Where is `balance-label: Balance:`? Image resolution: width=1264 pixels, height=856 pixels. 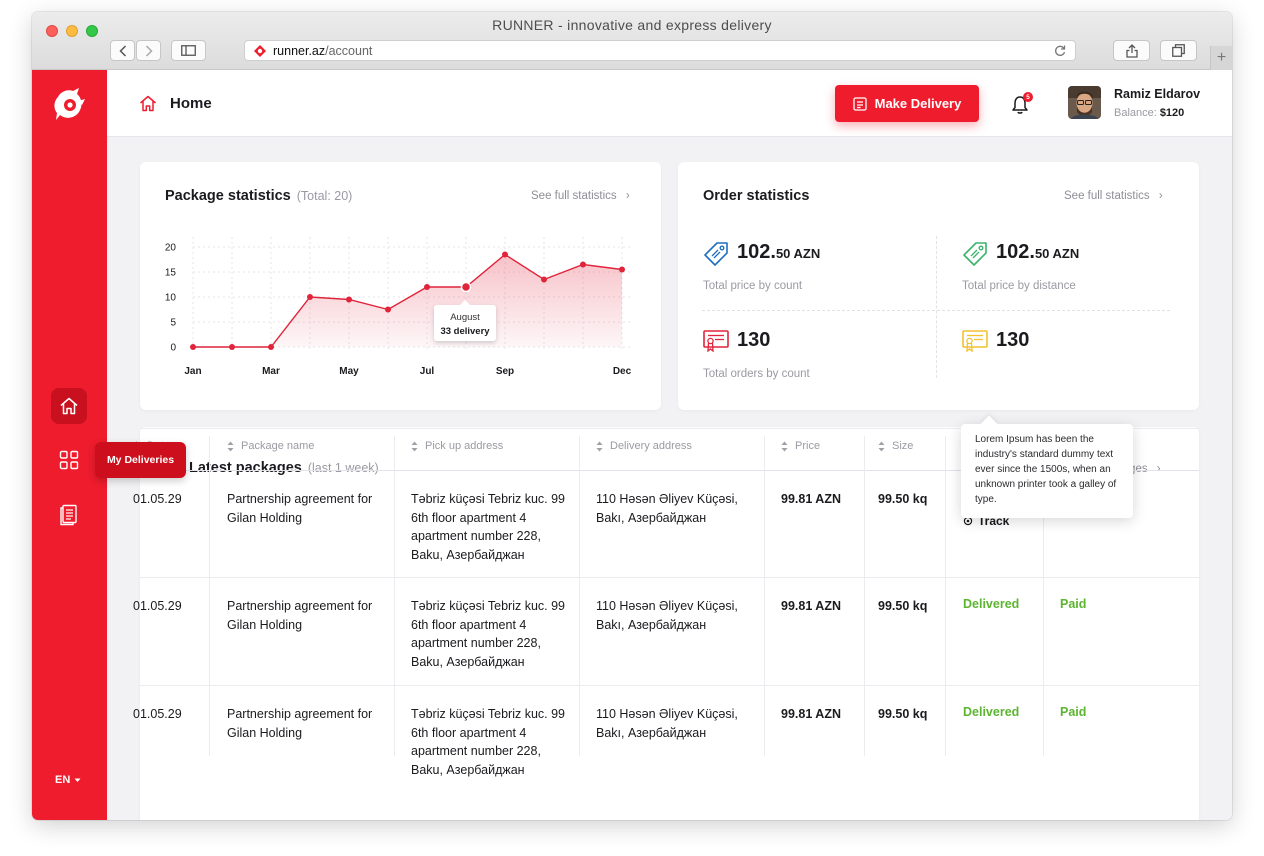 balance-label: Balance: is located at coordinates (1135, 113).